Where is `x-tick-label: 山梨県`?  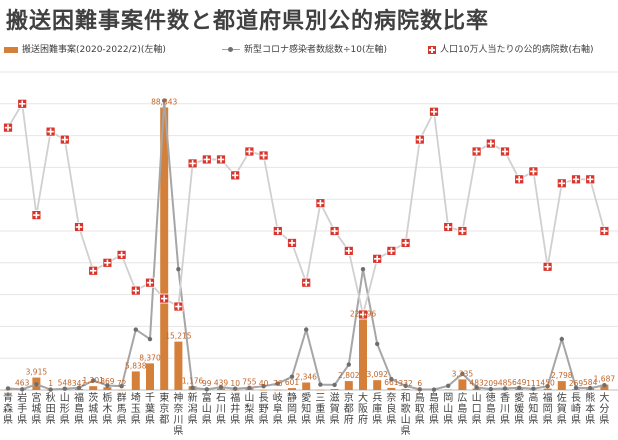
x-tick-label: 山梨県 is located at coordinates (249, 409).